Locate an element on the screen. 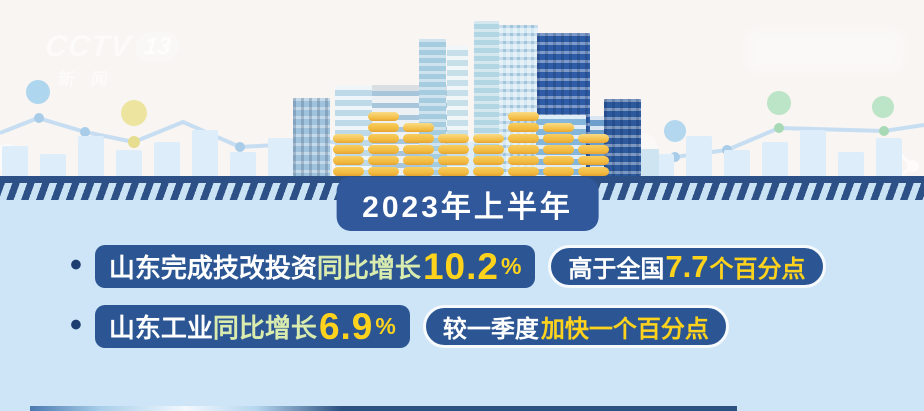 The width and height of the screenshot is (924, 411). badge-suffix: 加快一个百分点 is located at coordinates (624, 329).